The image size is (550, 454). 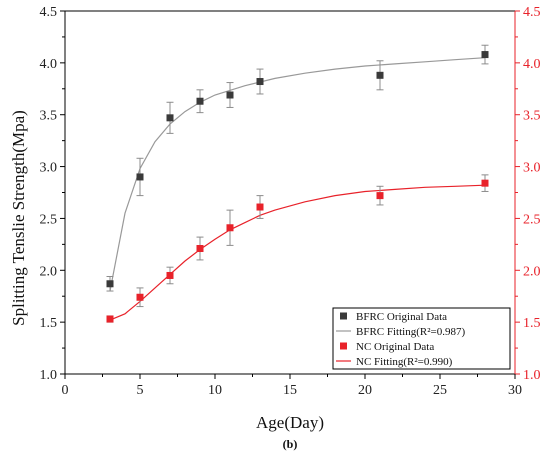 What do you see at coordinates (290, 444) in the screenshot?
I see `figure-caption: (b)` at bounding box center [290, 444].